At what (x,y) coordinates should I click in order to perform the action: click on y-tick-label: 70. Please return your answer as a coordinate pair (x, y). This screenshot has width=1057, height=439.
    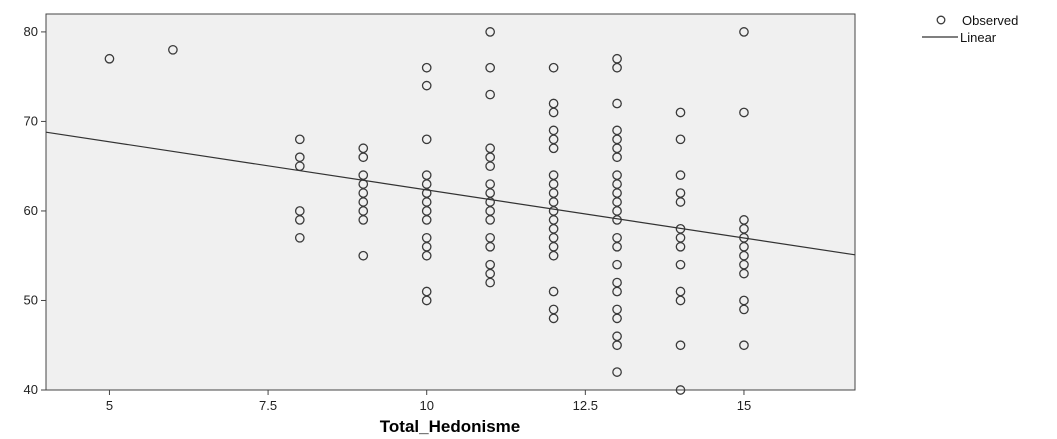
    Looking at the image, I should click on (31, 120).